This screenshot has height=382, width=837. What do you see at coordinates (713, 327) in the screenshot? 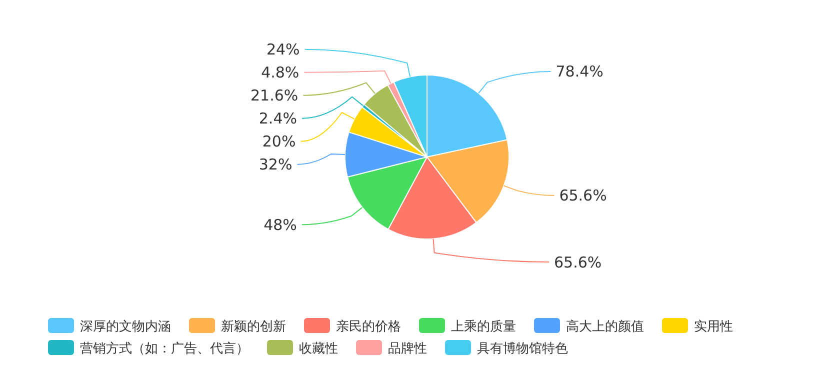
I see `legend-label: 实用性` at bounding box center [713, 327].